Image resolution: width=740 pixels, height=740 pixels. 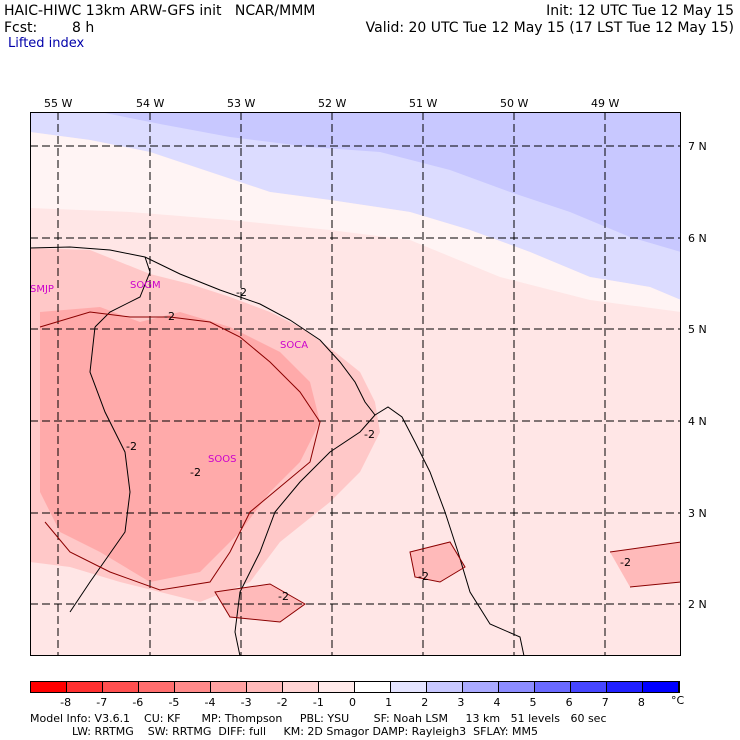 What do you see at coordinates (697, 604) in the screenshot?
I see `lat-label: 2 N` at bounding box center [697, 604].